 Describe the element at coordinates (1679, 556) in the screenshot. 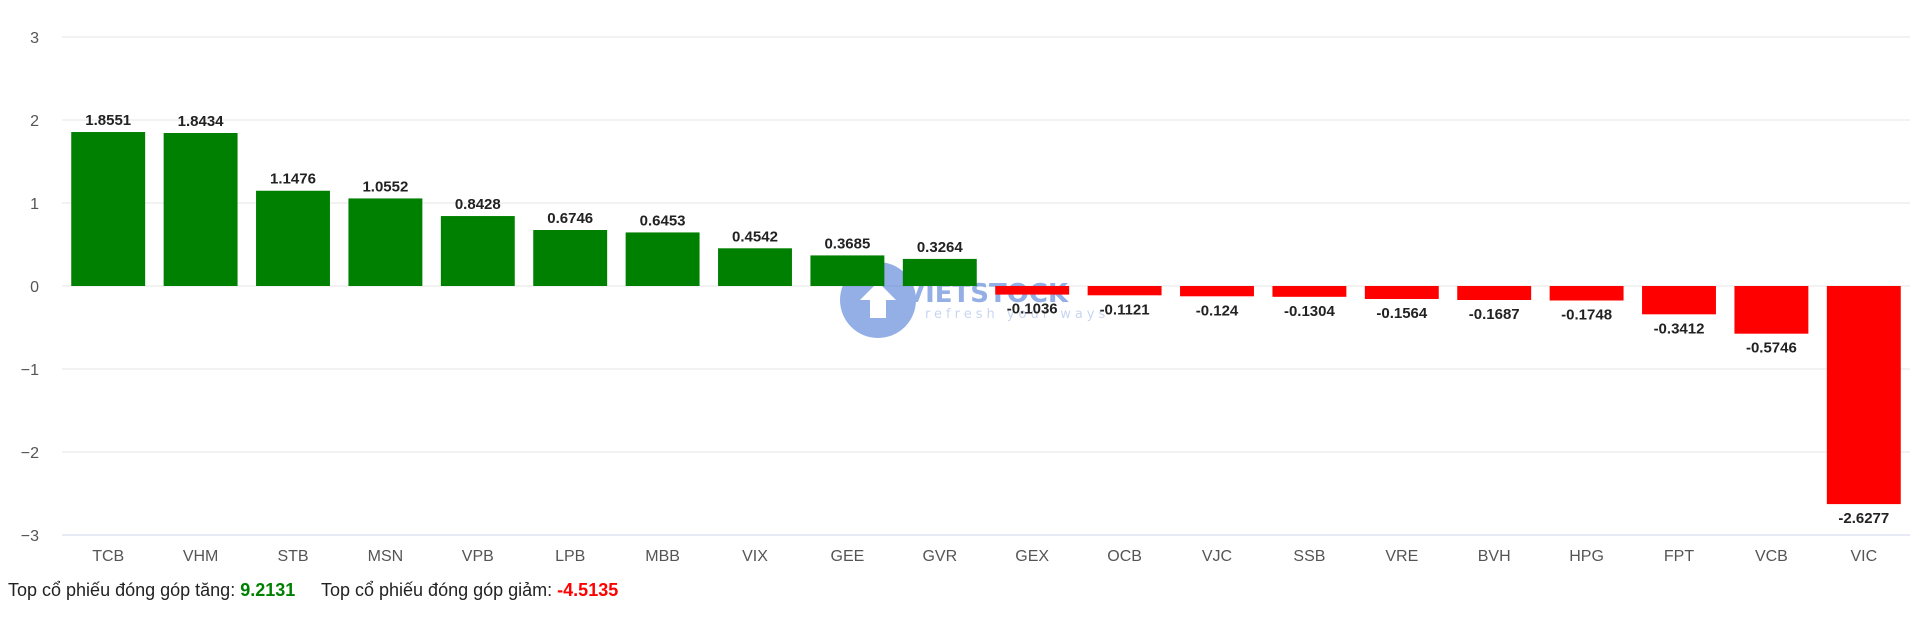

I see `x-tick-label: FPT` at that location.